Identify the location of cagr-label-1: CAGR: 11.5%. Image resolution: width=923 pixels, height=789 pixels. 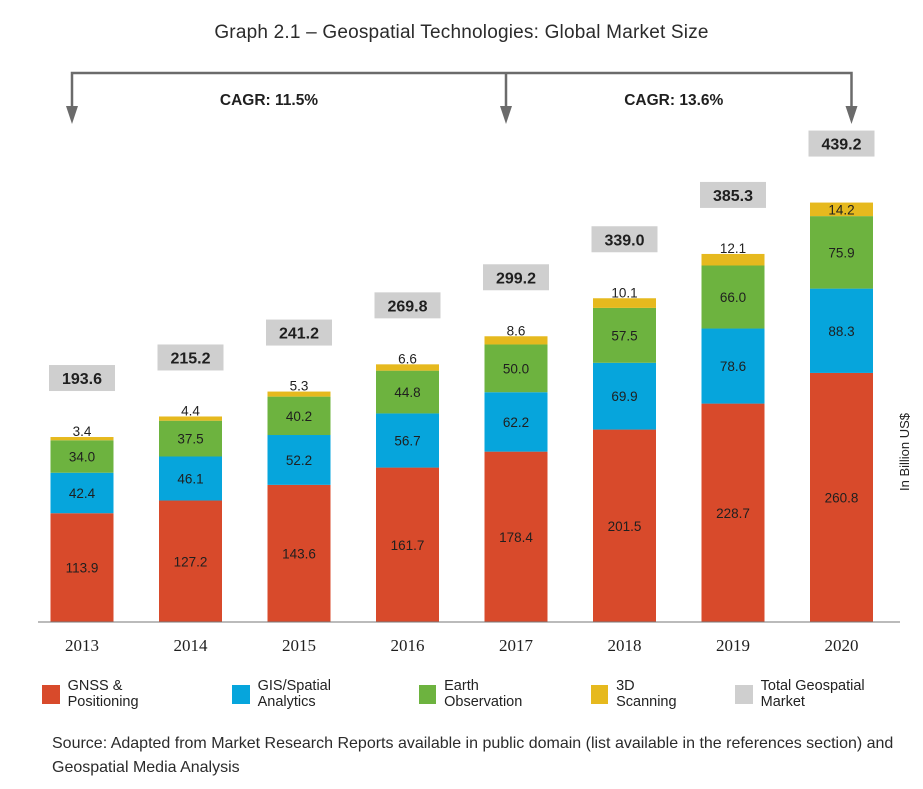
(269, 100).